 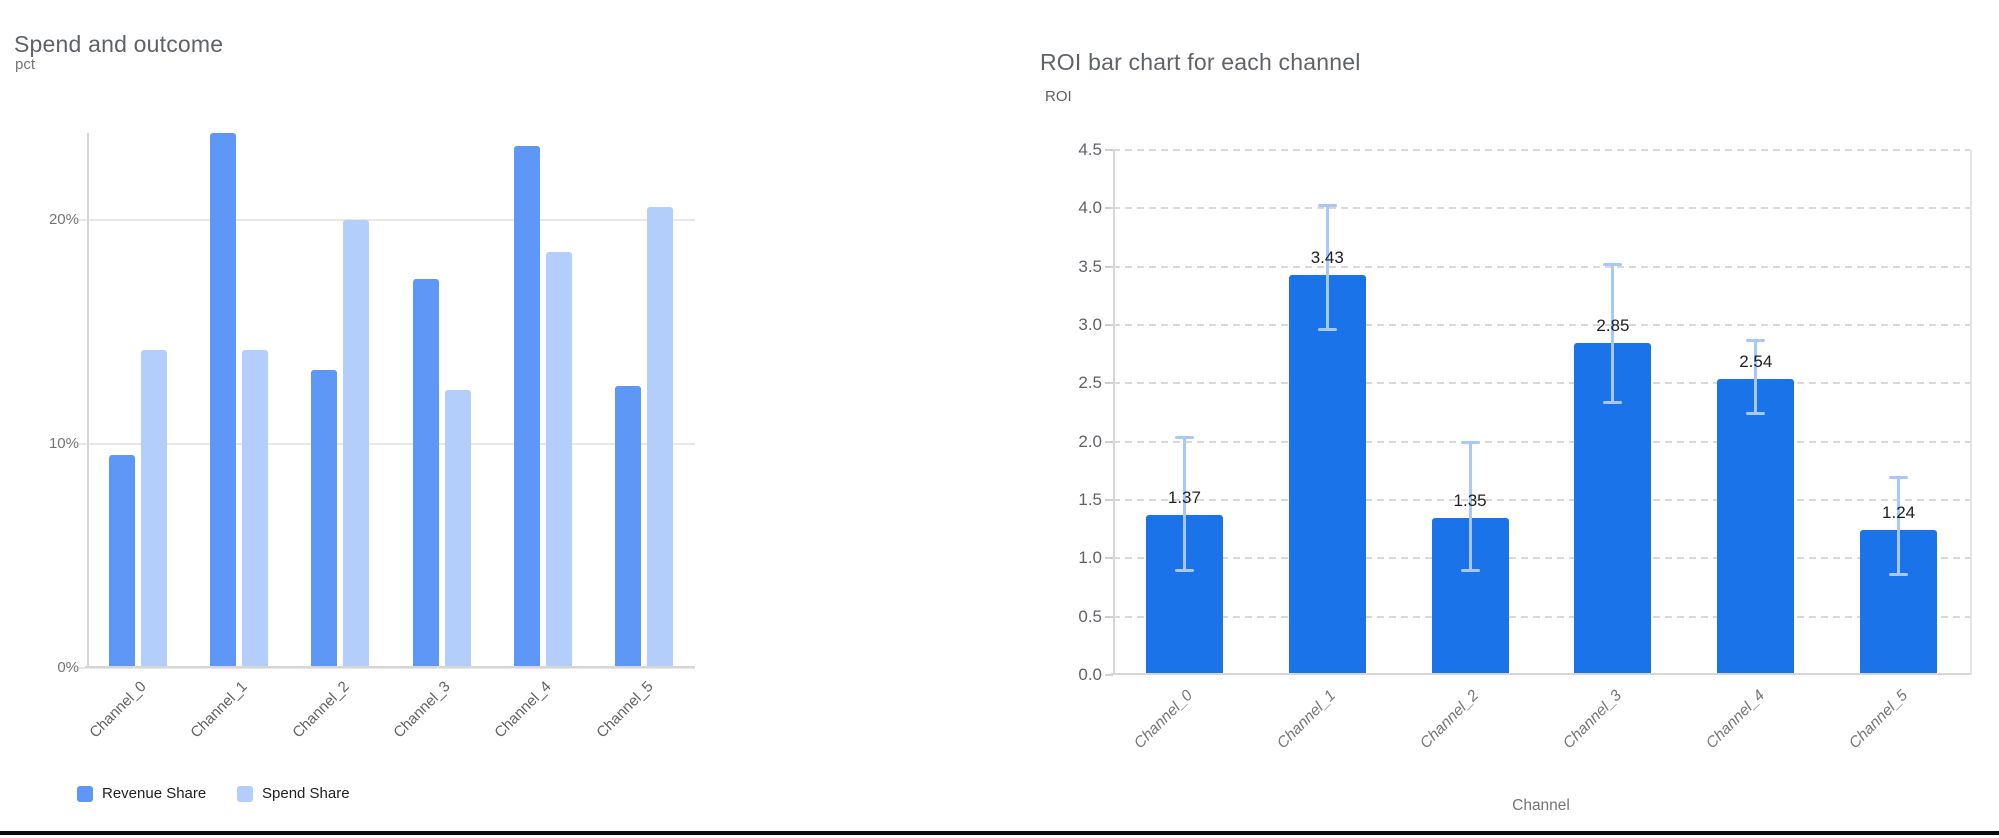 I want to click on legend-item-spend-share: Spend Share, so click(x=293, y=793).